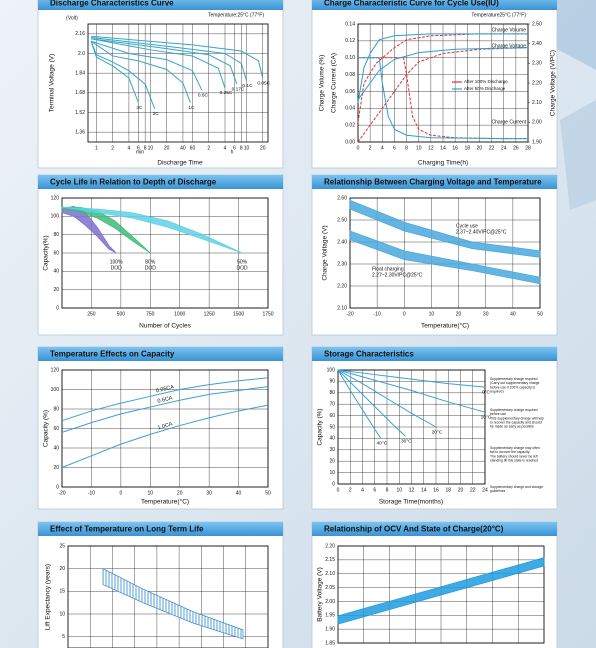 Image resolution: width=596 pixels, height=648 pixels. I want to click on y-tick-label: 0.00, so click(350, 142).